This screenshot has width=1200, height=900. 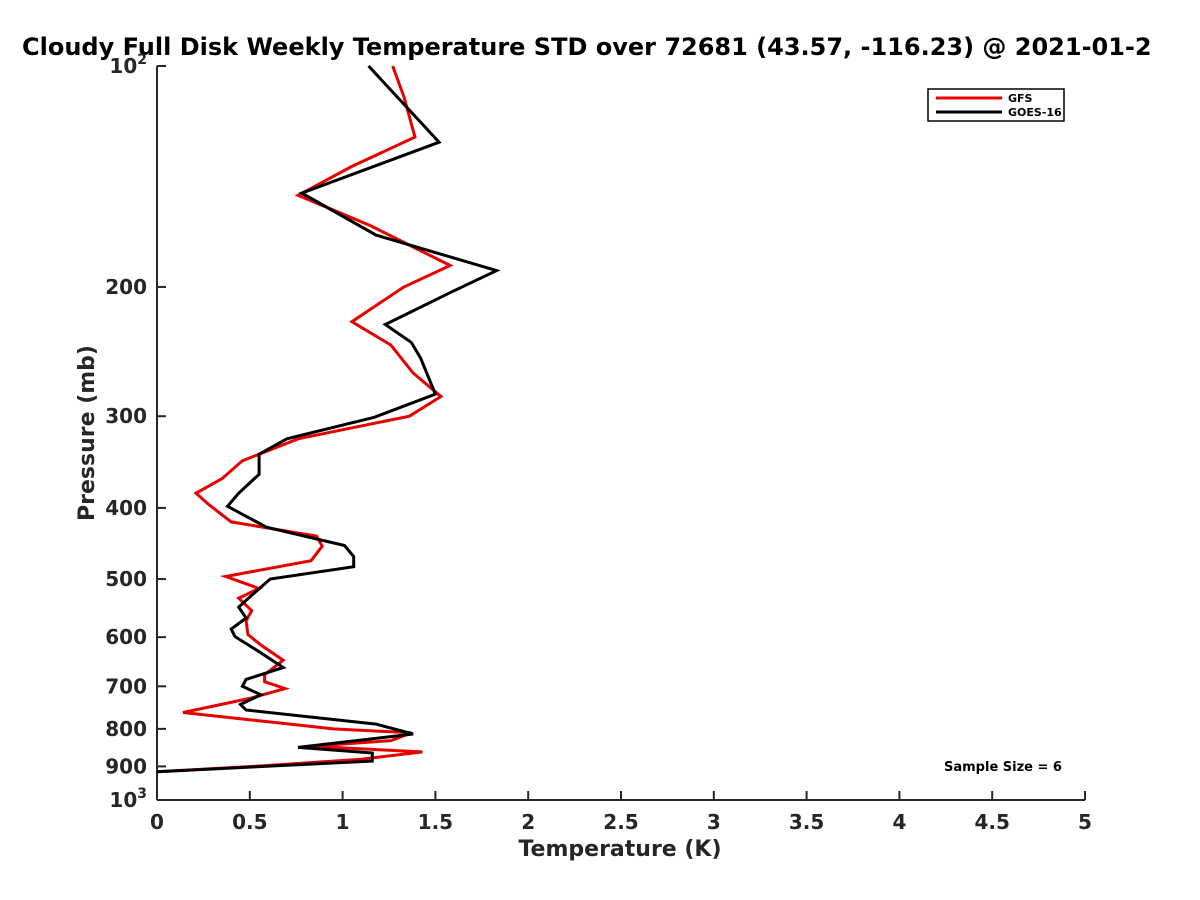 I want to click on legend-box, so click(x=996, y=105).